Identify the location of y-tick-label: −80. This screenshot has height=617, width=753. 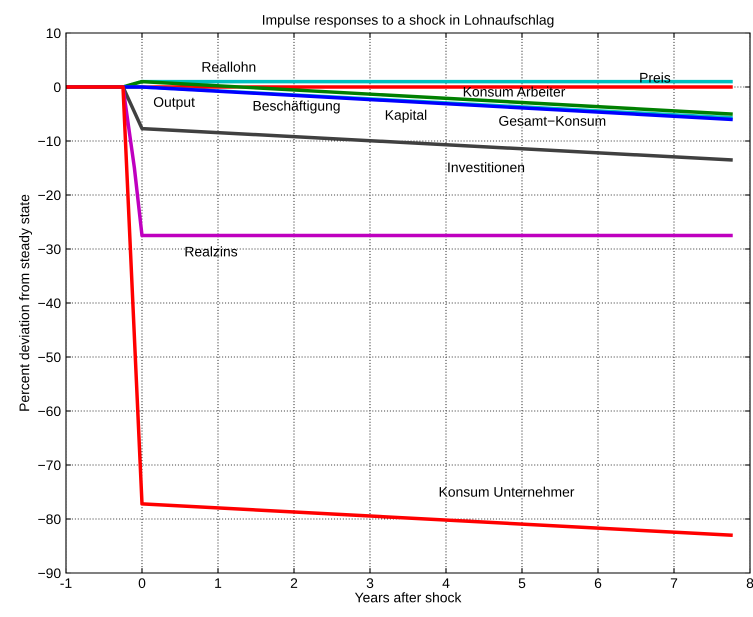
(49, 519).